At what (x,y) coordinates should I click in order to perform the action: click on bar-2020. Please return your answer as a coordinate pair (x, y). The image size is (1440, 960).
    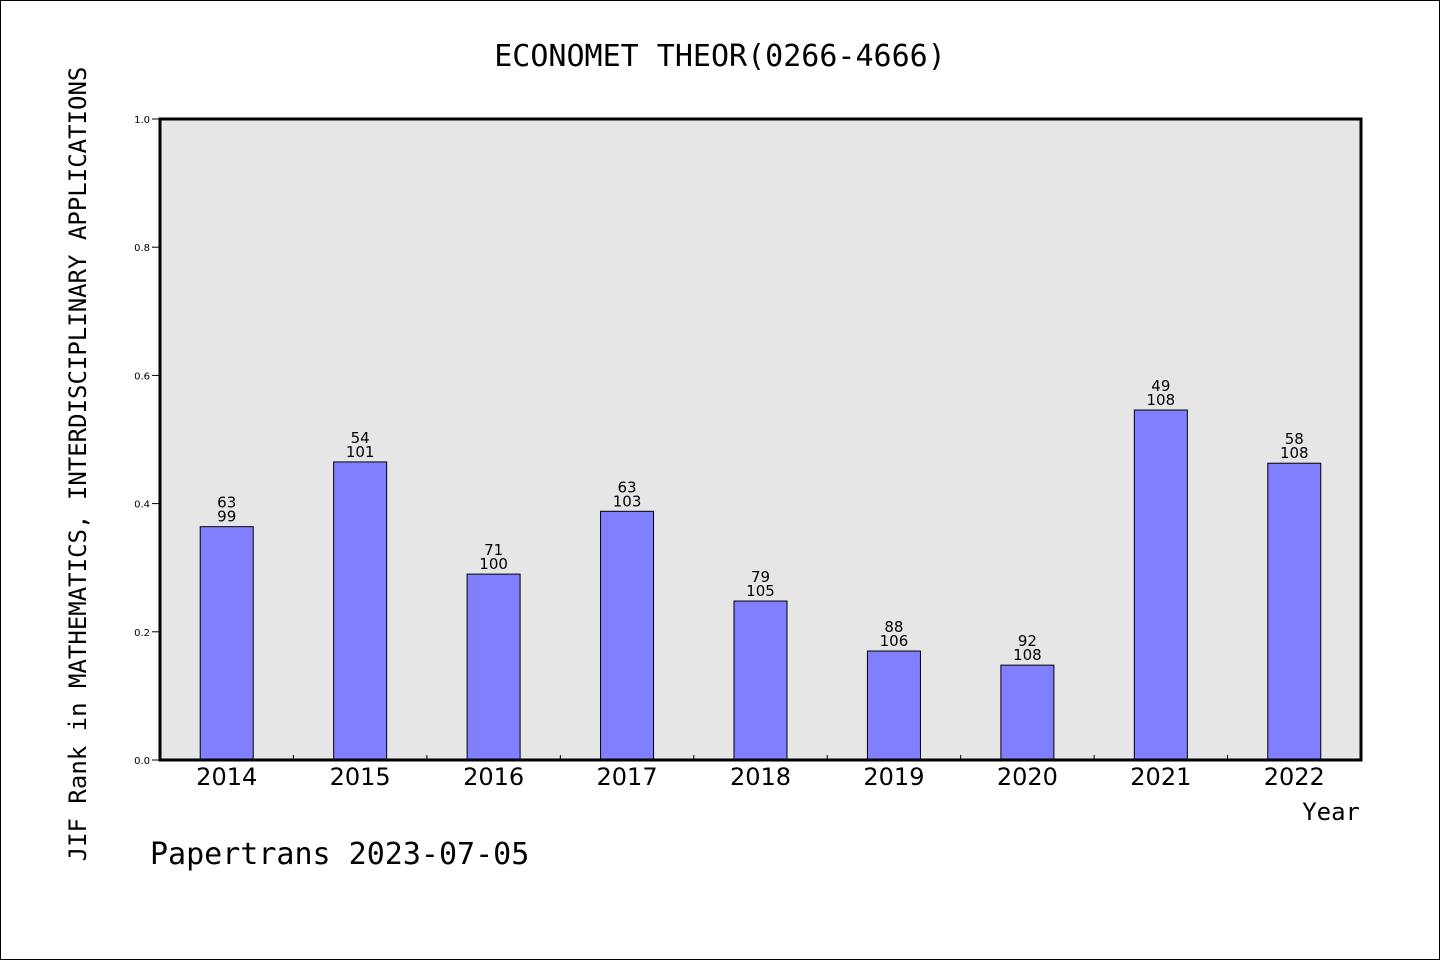
    Looking at the image, I should click on (1027, 712).